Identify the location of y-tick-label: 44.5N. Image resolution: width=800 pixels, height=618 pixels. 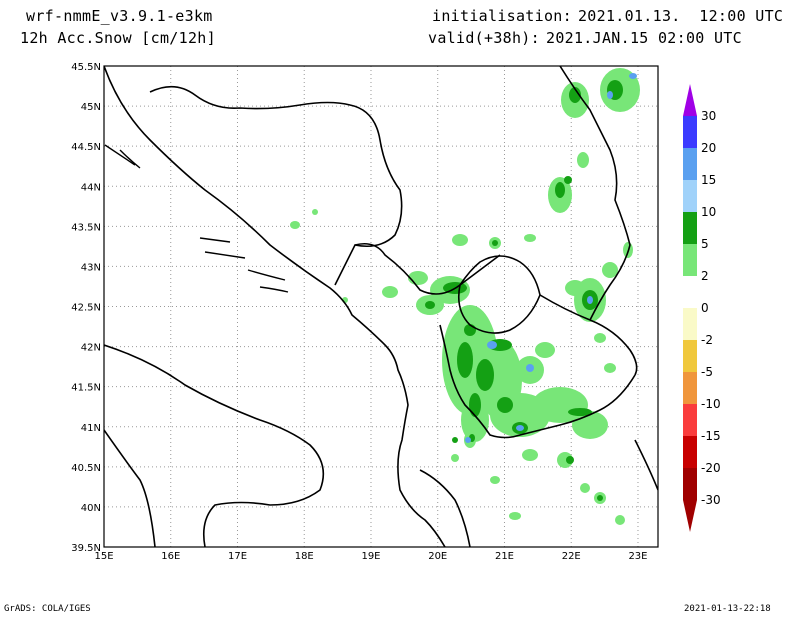
(86, 147).